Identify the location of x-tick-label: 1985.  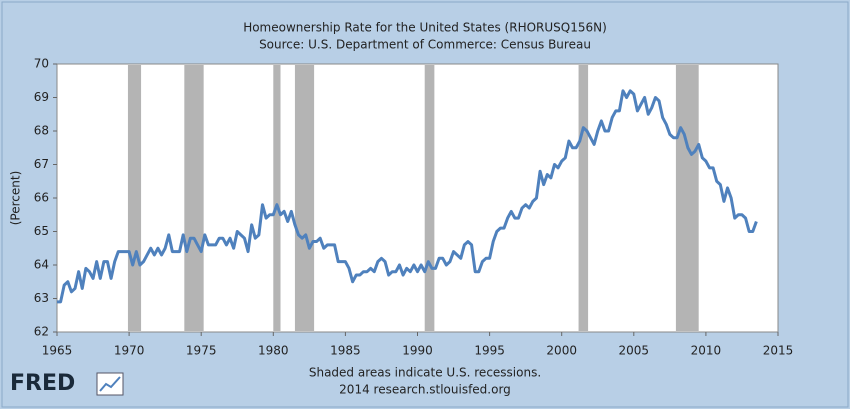
(345, 351).